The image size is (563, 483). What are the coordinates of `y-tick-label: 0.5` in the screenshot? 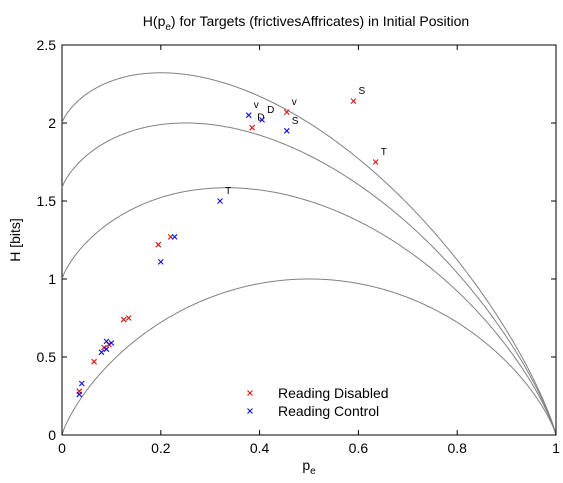 It's located at (47, 357).